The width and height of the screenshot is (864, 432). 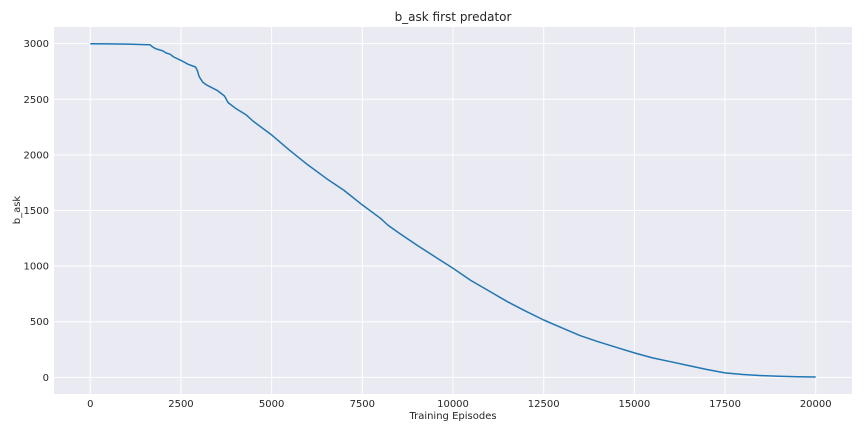 I want to click on x-tick-label: 7500, so click(x=362, y=404).